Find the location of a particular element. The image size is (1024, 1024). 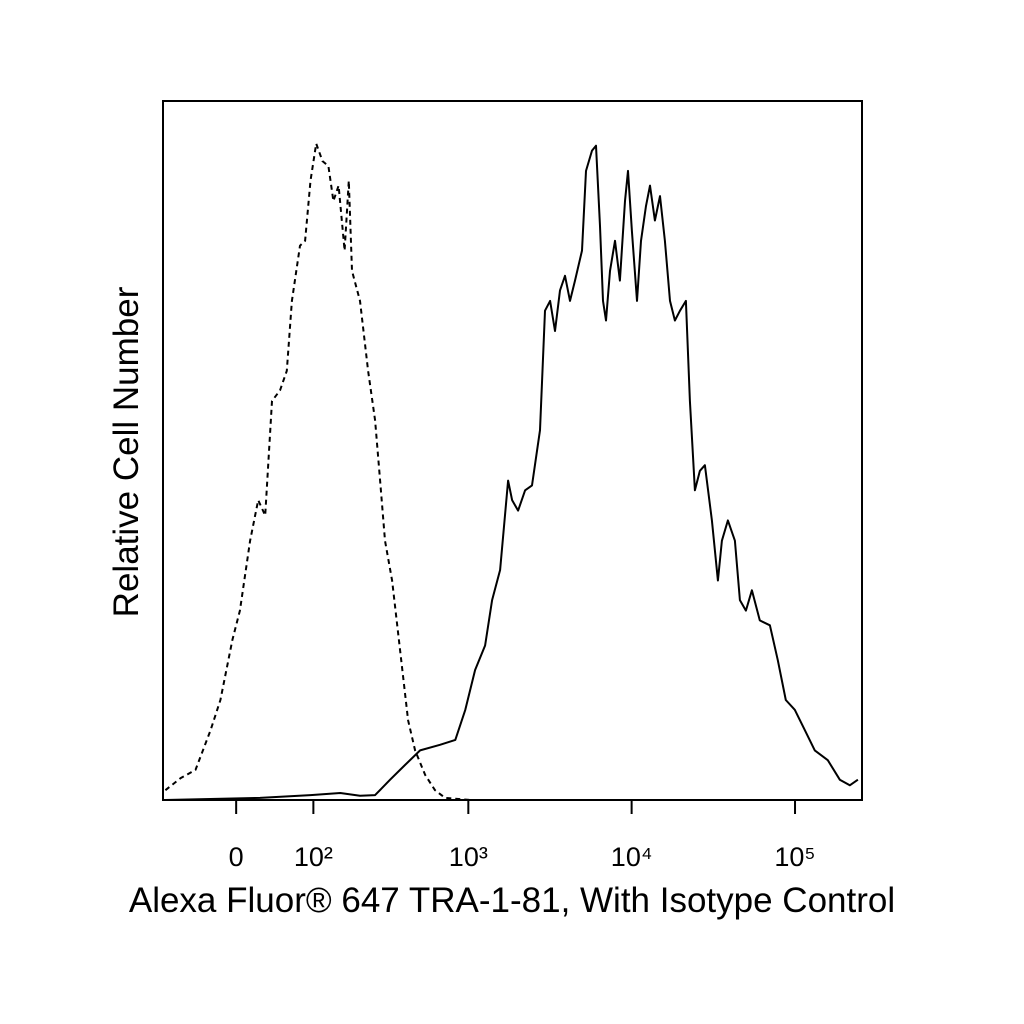

x-tick-label: 10² is located at coordinates (313, 857).